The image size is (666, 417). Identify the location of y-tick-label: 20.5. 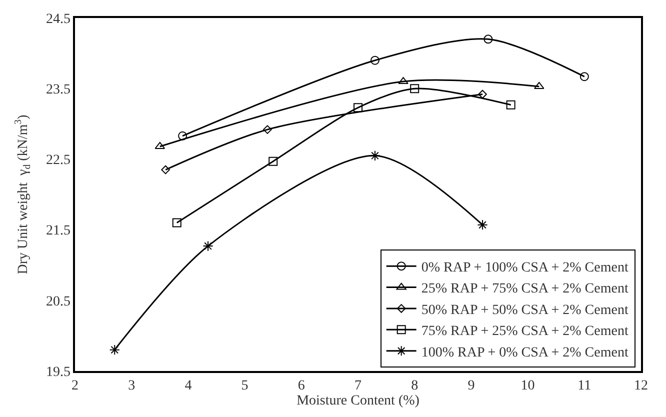
(58, 302).